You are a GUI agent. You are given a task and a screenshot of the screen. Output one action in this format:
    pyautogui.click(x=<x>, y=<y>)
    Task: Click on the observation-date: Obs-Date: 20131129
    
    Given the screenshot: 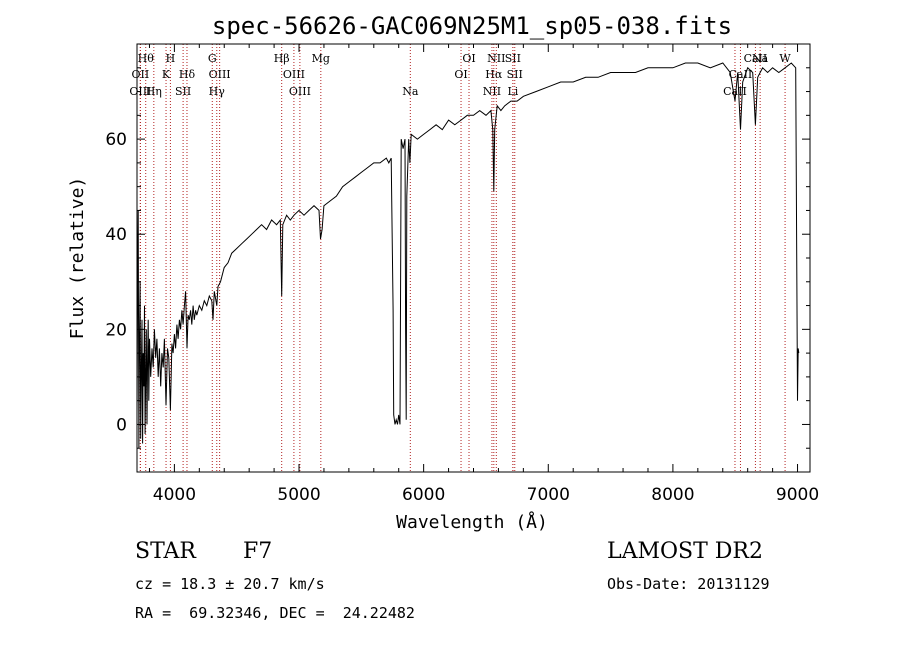 What is the action you would take?
    pyautogui.click(x=688, y=584)
    